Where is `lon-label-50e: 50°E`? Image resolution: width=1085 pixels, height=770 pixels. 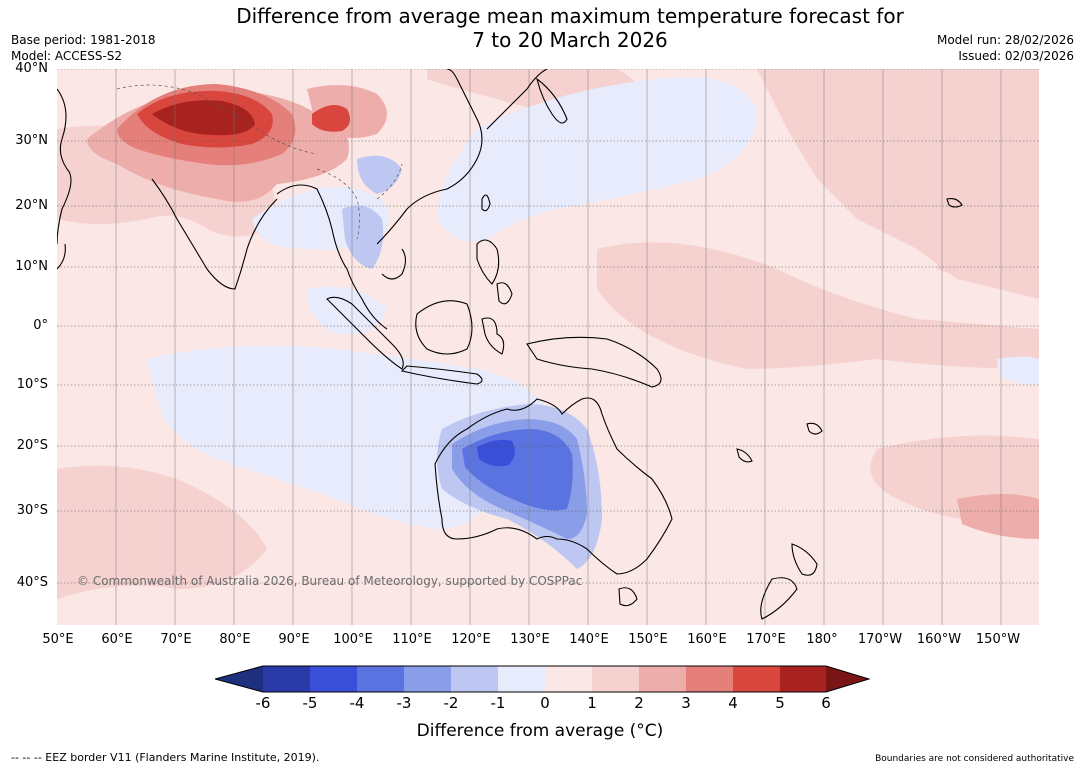 lon-label-50e: 50°E is located at coordinates (58, 639).